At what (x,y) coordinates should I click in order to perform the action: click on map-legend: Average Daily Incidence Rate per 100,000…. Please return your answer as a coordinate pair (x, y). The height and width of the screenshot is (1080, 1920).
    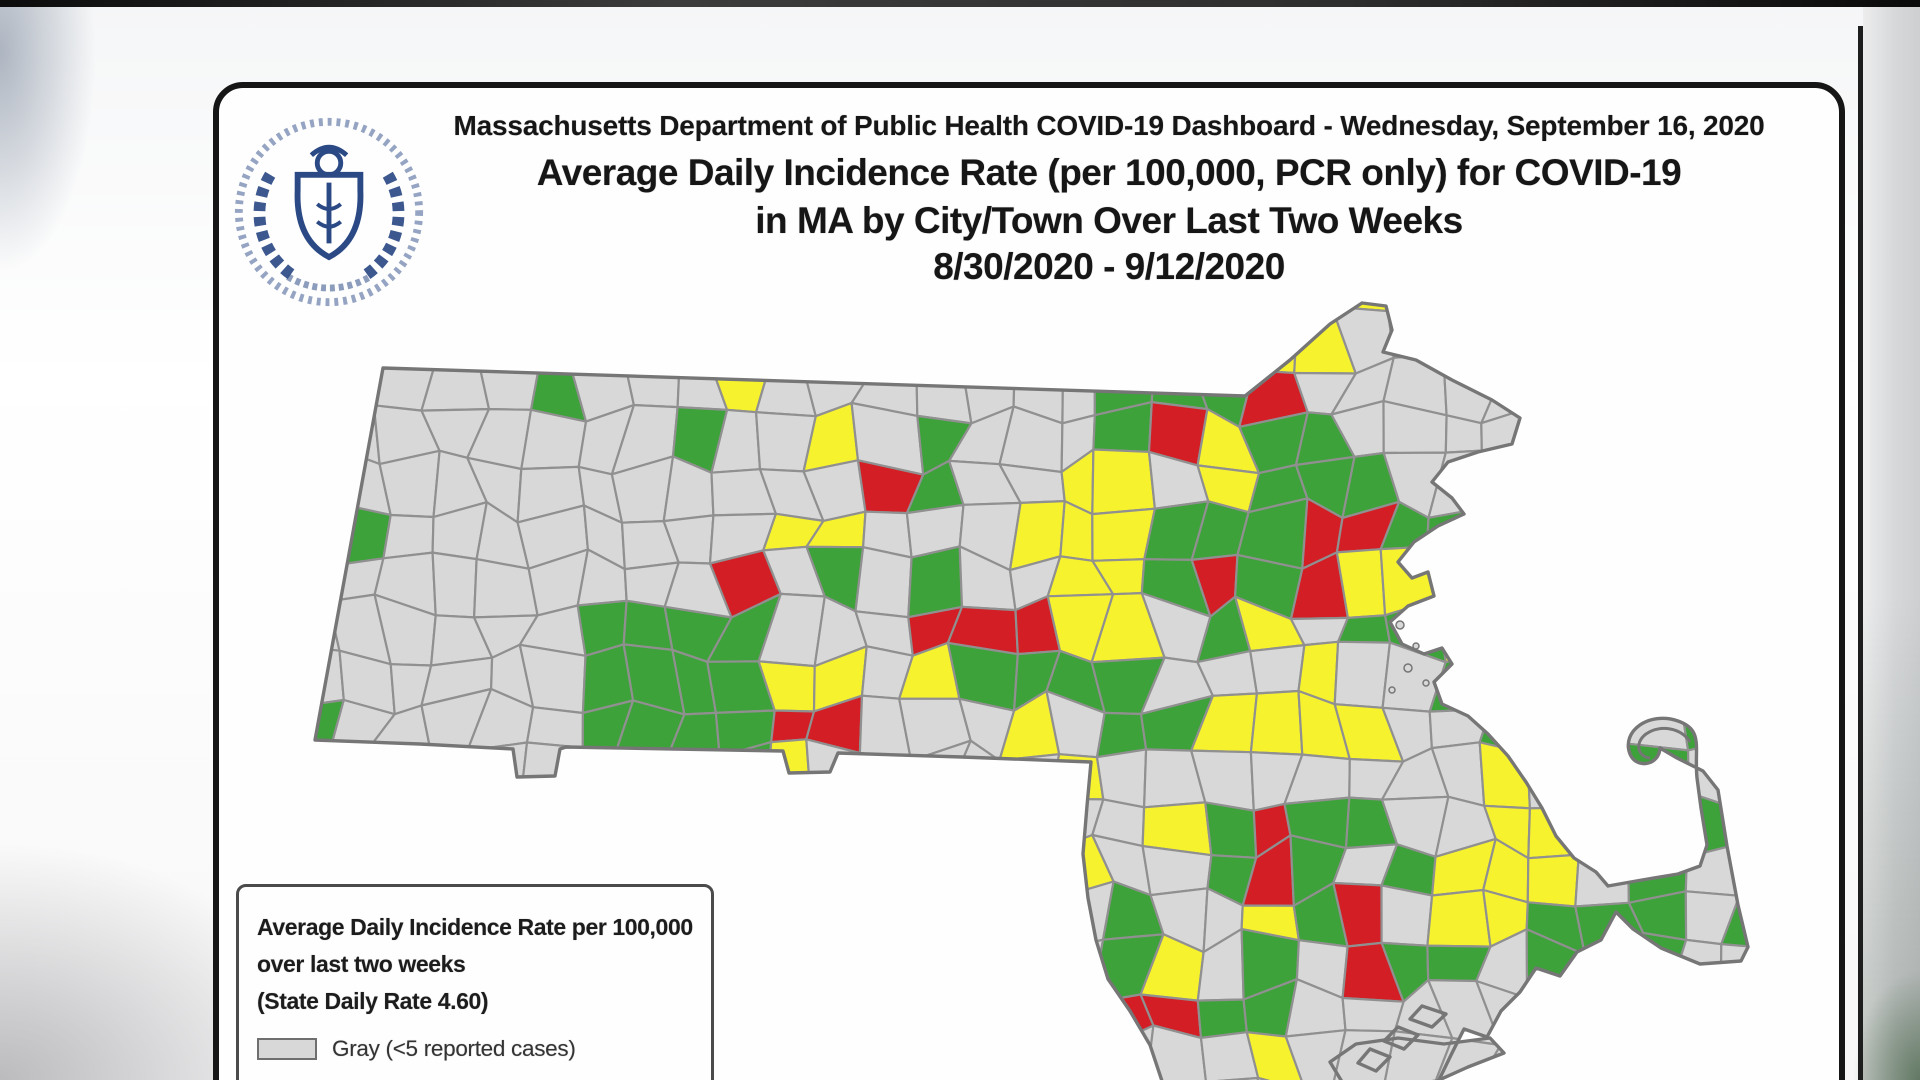
    Looking at the image, I should click on (475, 982).